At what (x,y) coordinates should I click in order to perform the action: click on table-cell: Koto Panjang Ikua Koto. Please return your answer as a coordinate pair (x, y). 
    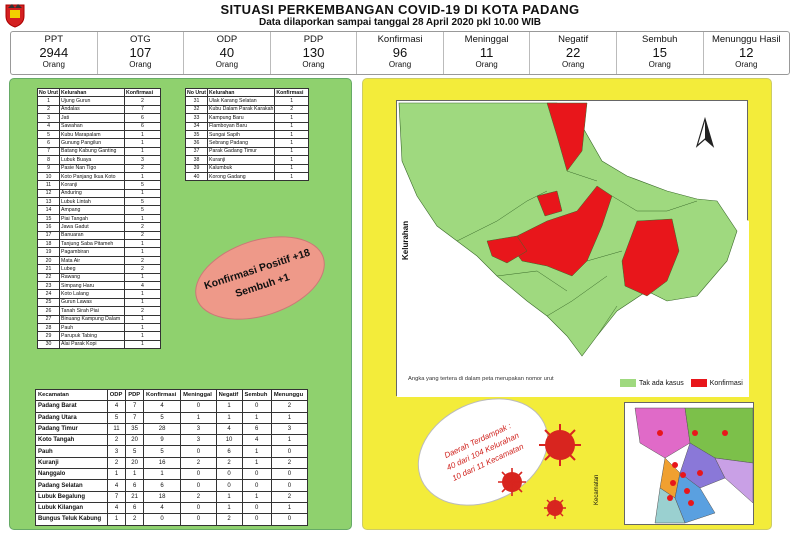
    Looking at the image, I should click on (92, 176).